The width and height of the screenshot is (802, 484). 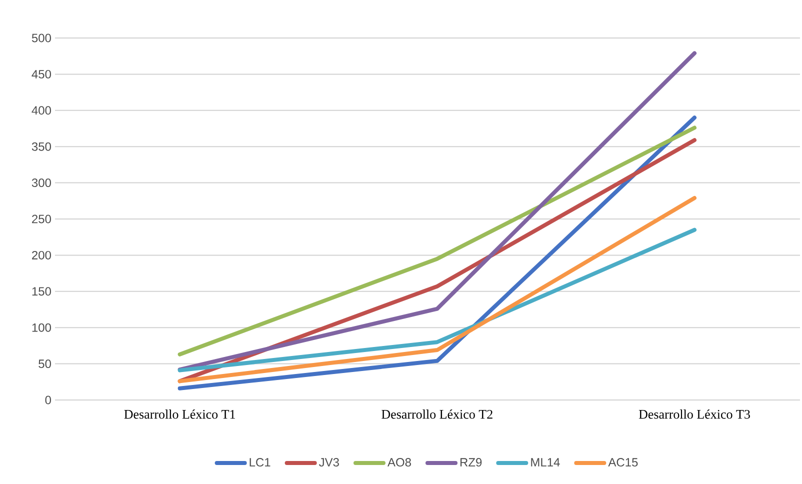 What do you see at coordinates (41, 291) in the screenshot?
I see `y-tick-label: 150` at bounding box center [41, 291].